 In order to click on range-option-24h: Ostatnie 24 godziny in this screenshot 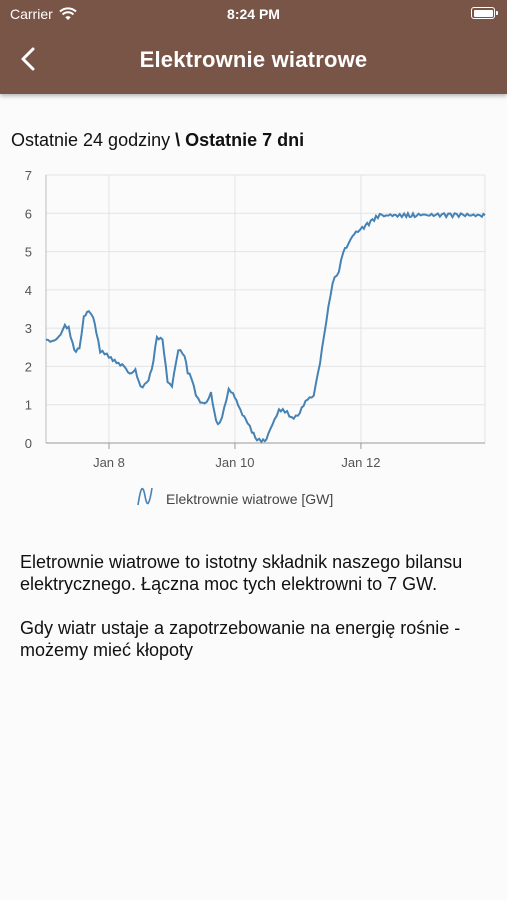, I will do `click(91, 140)`.